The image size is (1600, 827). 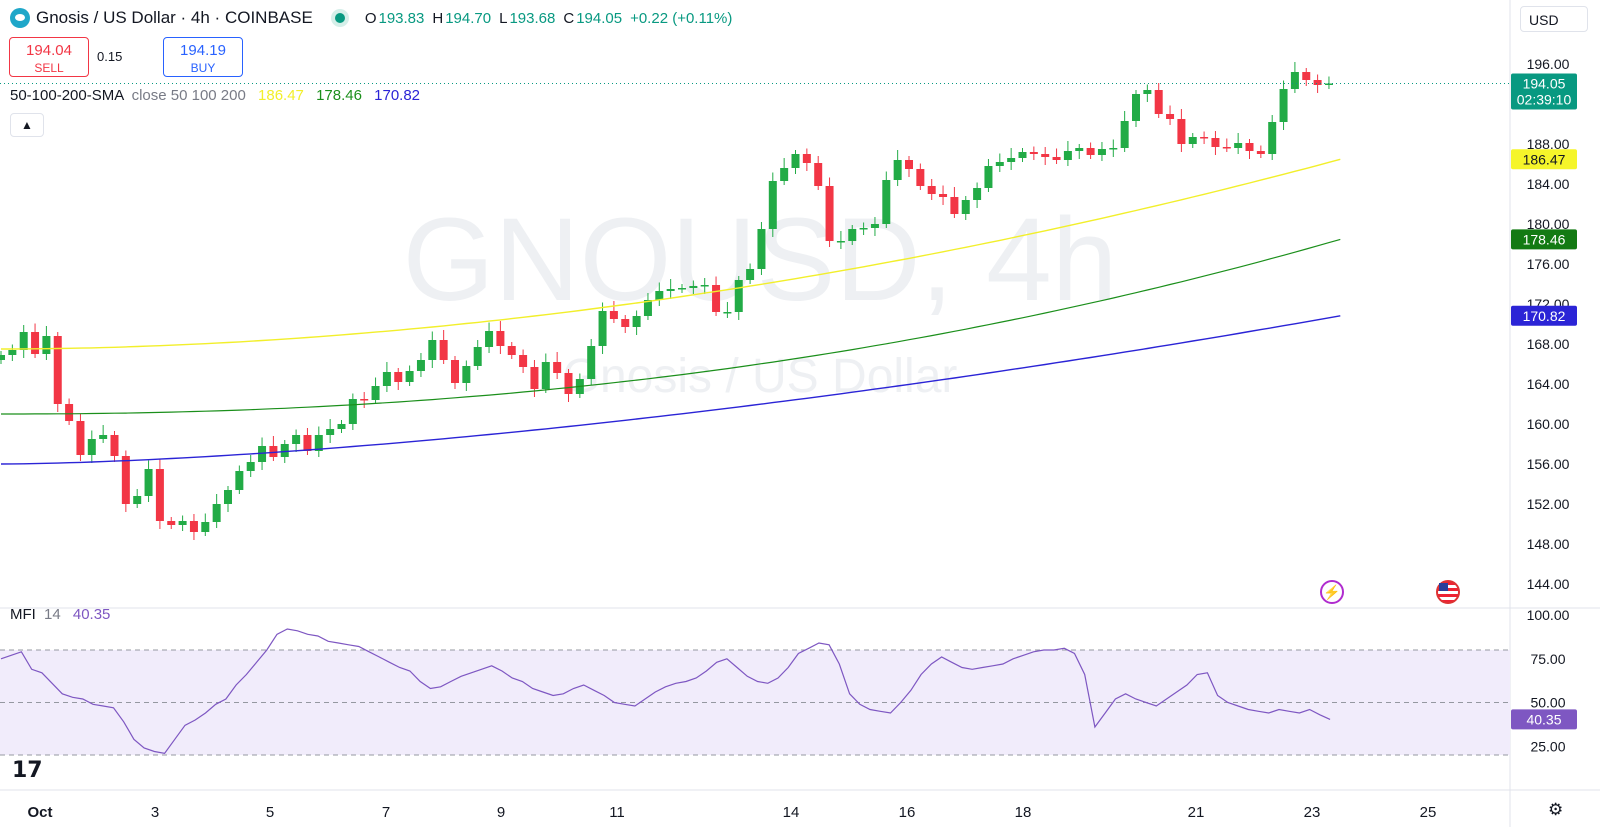 I want to click on sma100-price-tag-bg, so click(x=1544, y=239).